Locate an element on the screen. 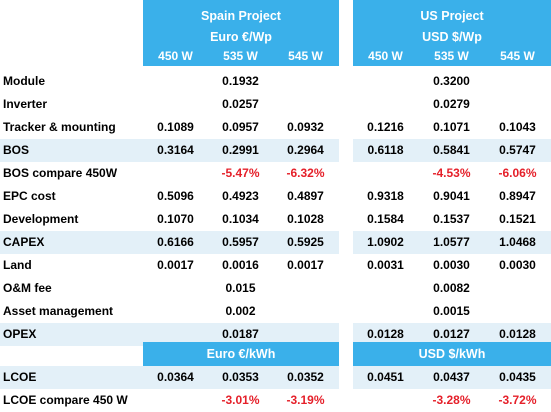 This screenshot has width=551, height=412. row-label: Tracker & mounting is located at coordinates (59, 127).